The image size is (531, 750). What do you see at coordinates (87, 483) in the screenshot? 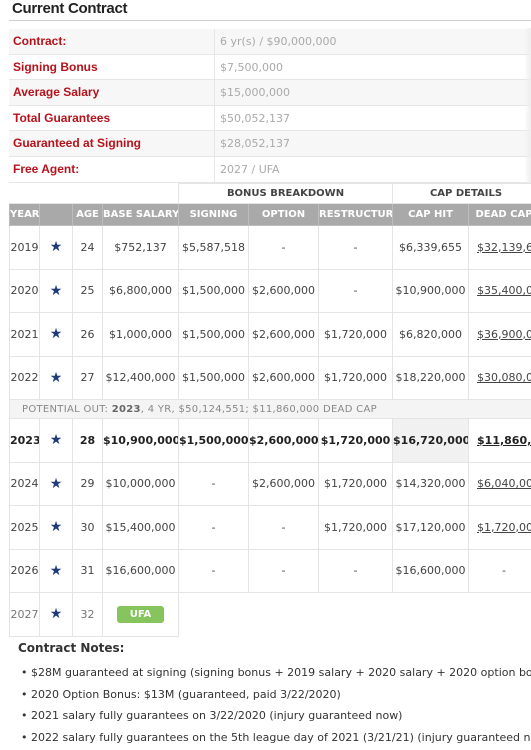
I see `age-cell: 29` at bounding box center [87, 483].